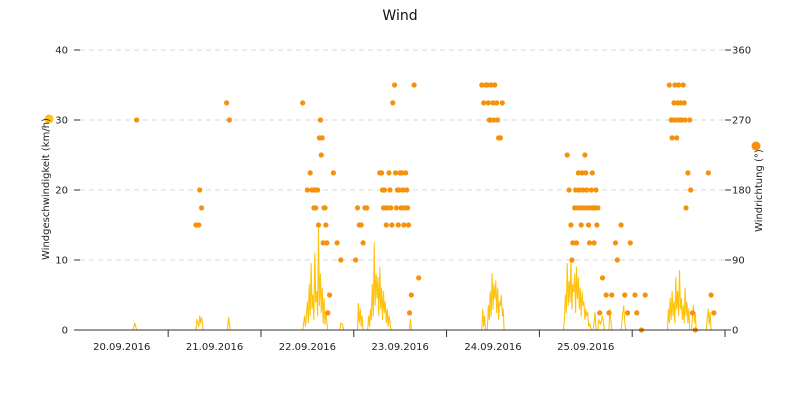  I want to click on y-axis-left-label: Windgeschwindigkeit (km/h), so click(46, 189).